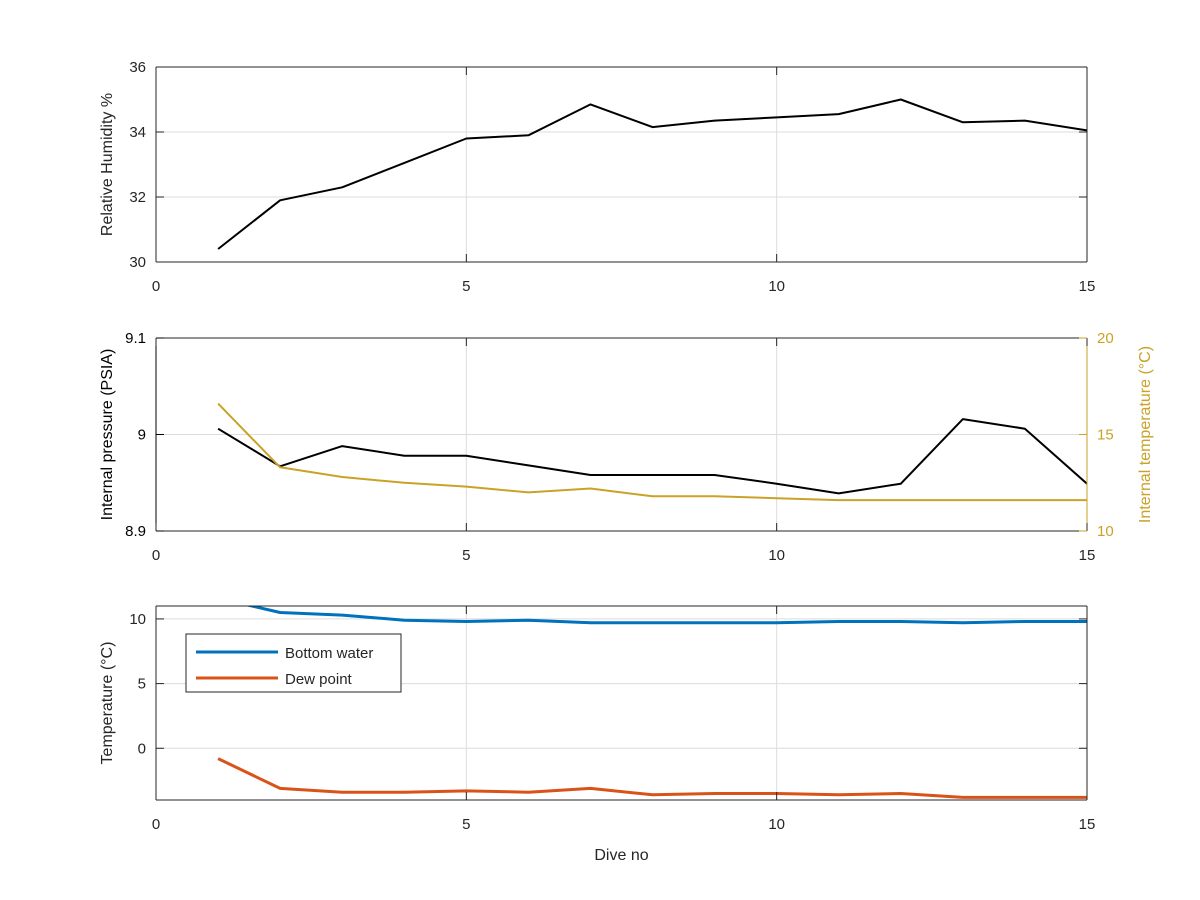  I want to click on legend-label-bottom-water: Bottom water, so click(329, 653).